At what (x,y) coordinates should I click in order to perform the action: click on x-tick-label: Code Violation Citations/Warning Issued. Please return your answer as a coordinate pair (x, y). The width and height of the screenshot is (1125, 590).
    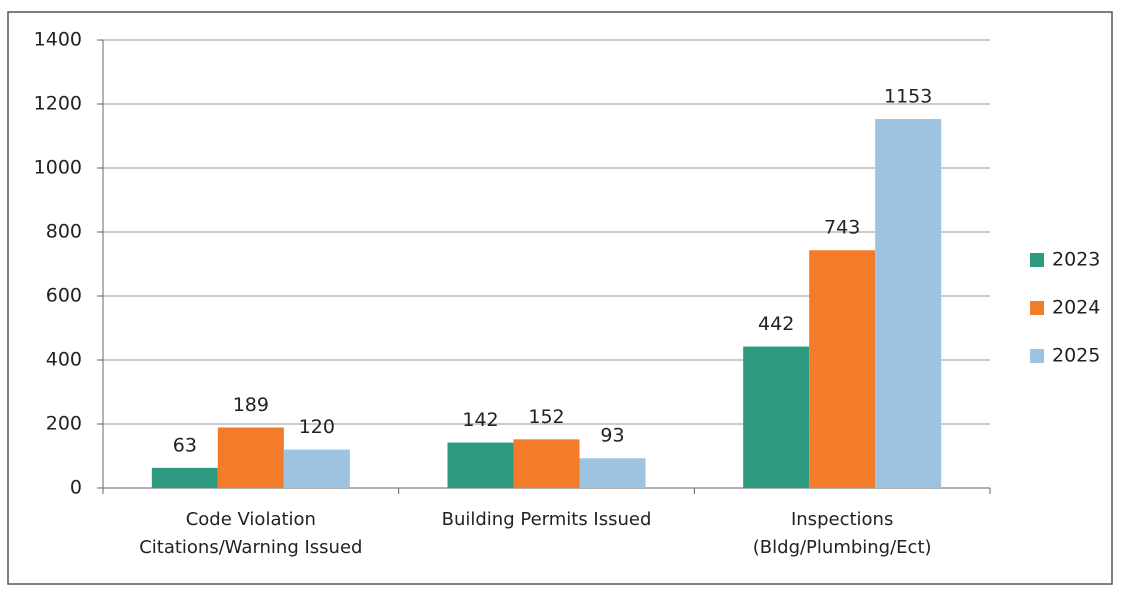
    Looking at the image, I should click on (251, 533).